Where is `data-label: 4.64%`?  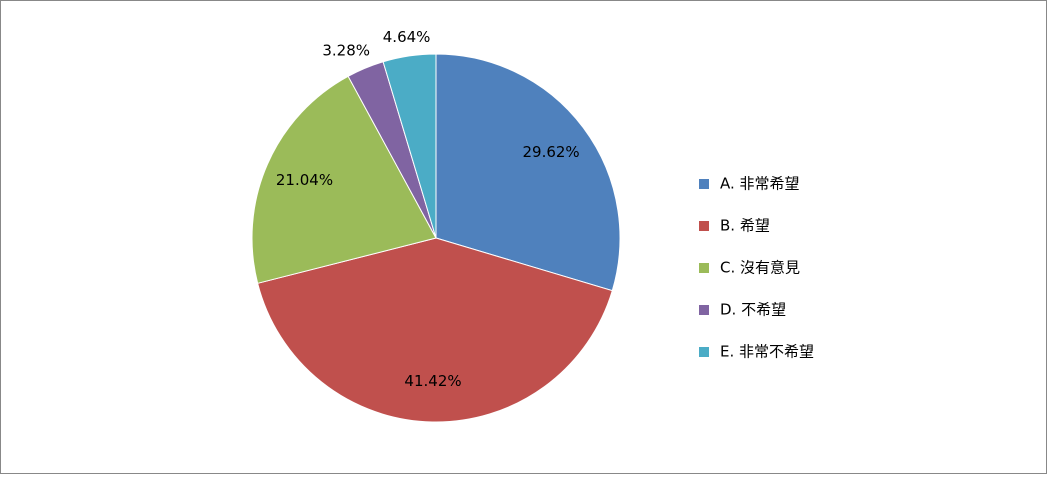 data-label: 4.64% is located at coordinates (407, 37).